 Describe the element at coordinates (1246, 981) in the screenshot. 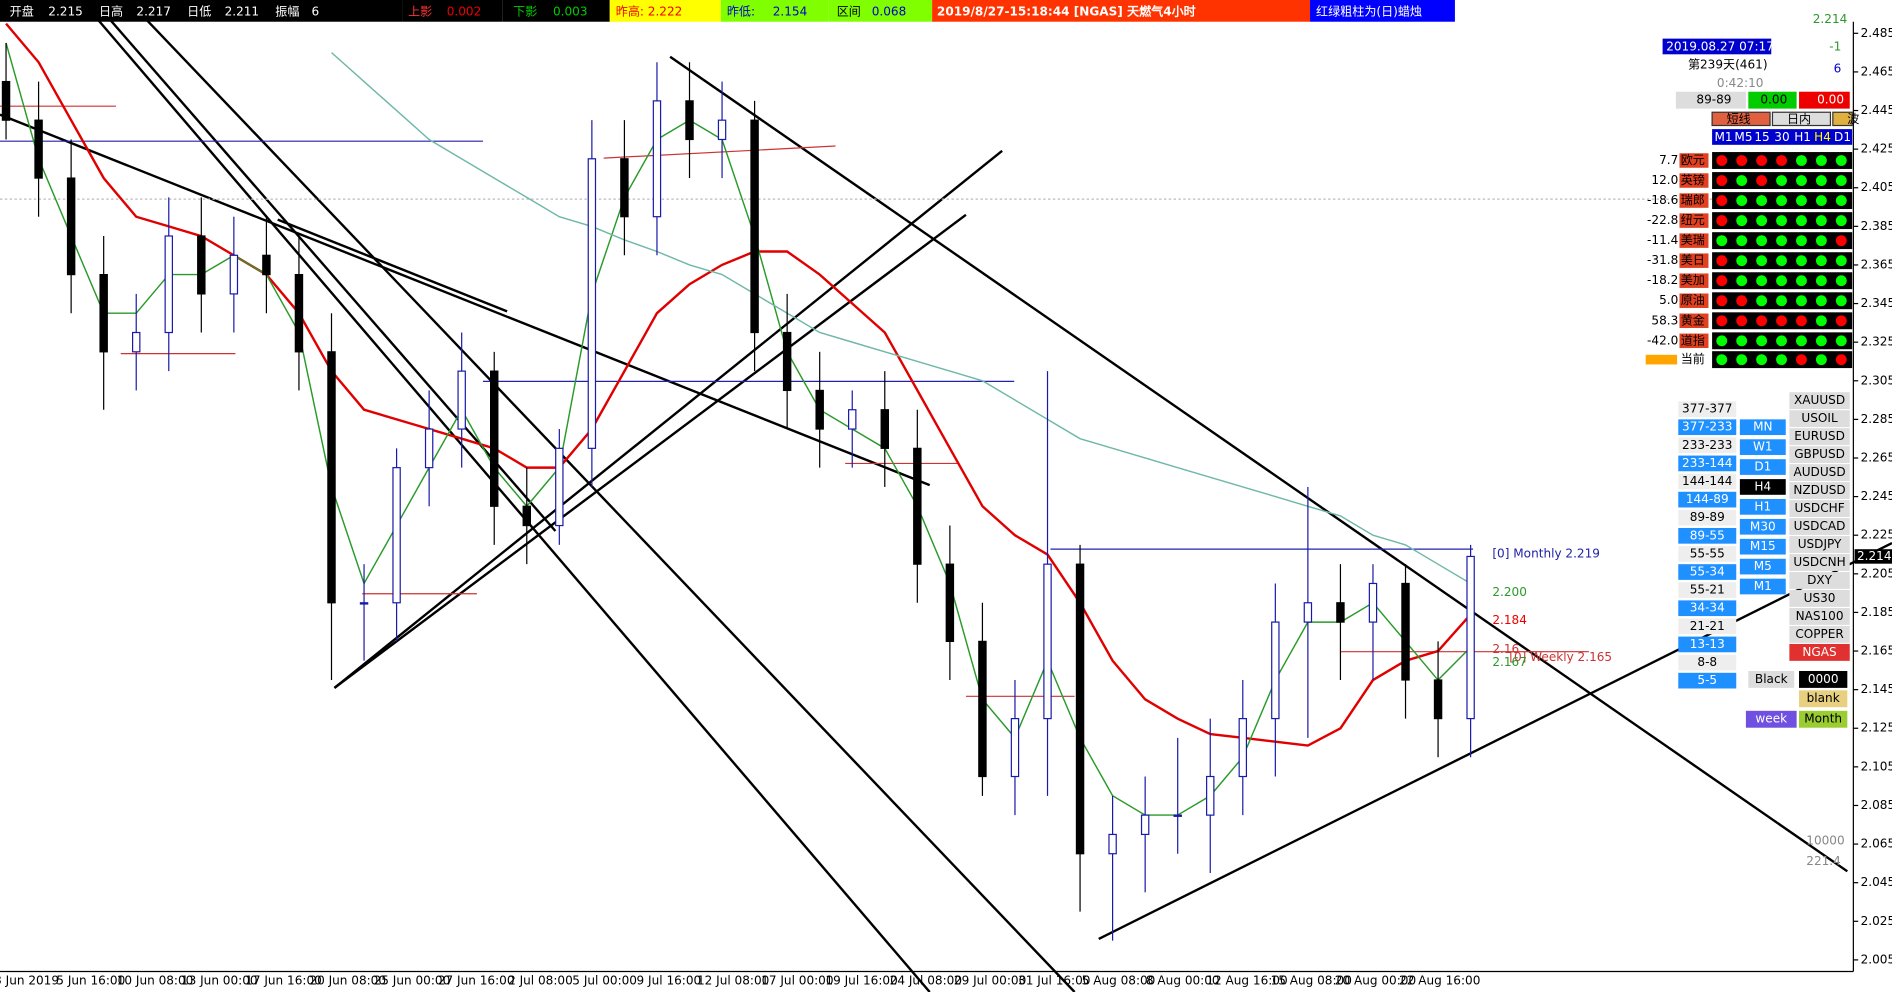

I see `x-tick-label: 12 Aug 16:00` at that location.